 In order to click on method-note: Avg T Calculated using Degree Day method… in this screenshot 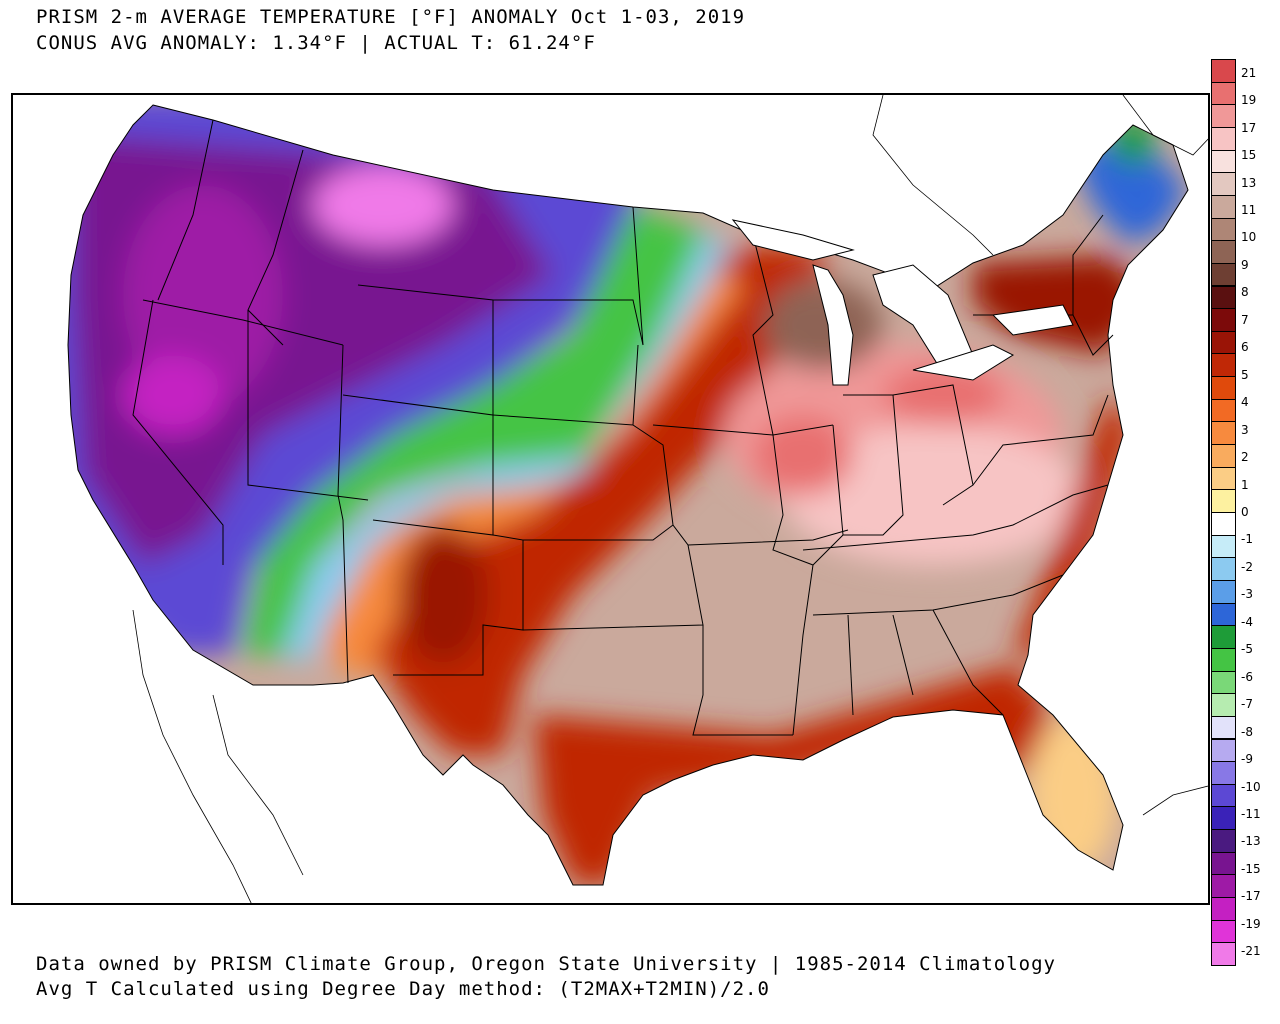, I will do `click(403, 989)`.